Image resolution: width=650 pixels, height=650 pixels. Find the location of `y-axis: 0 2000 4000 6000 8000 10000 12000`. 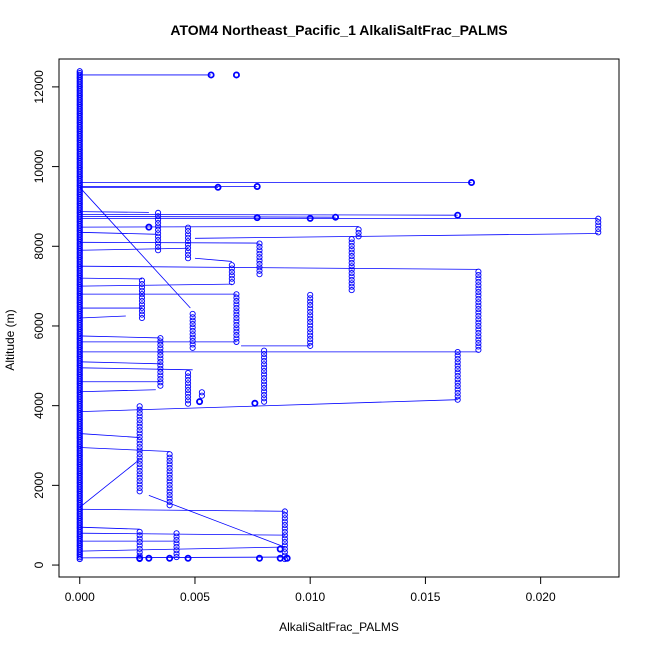

y-axis: 0 2000 4000 6000 8000 10000 12000 is located at coordinates (46, 319).